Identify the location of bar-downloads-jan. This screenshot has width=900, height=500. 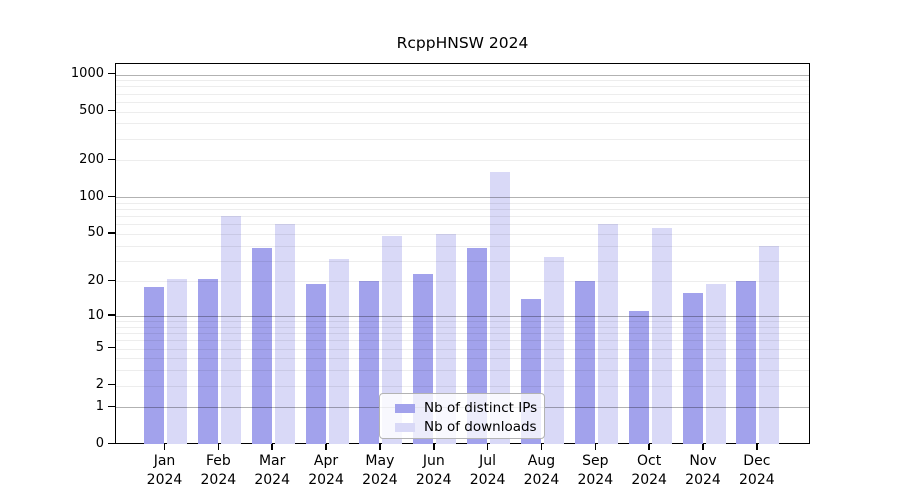
(177, 361).